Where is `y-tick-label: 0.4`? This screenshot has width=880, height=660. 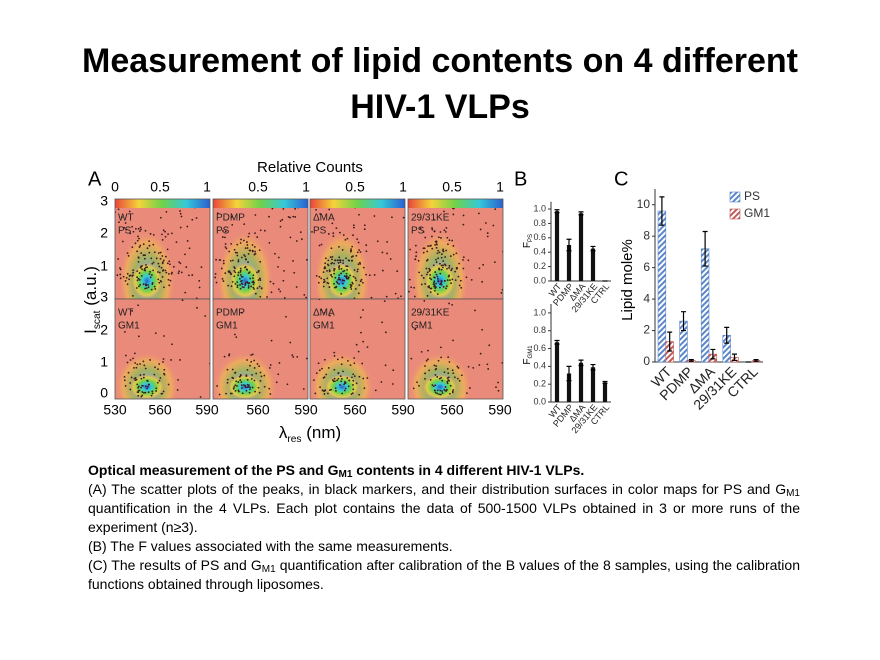
y-tick-label: 0.4 is located at coordinates (539, 252).